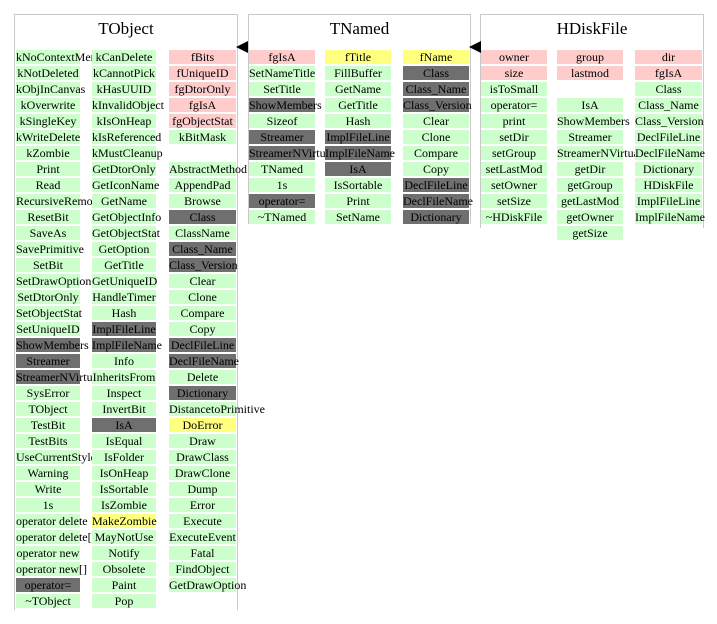  Describe the element at coordinates (436, 169) in the screenshot. I see `member-tnamed-copy: Copy` at that location.